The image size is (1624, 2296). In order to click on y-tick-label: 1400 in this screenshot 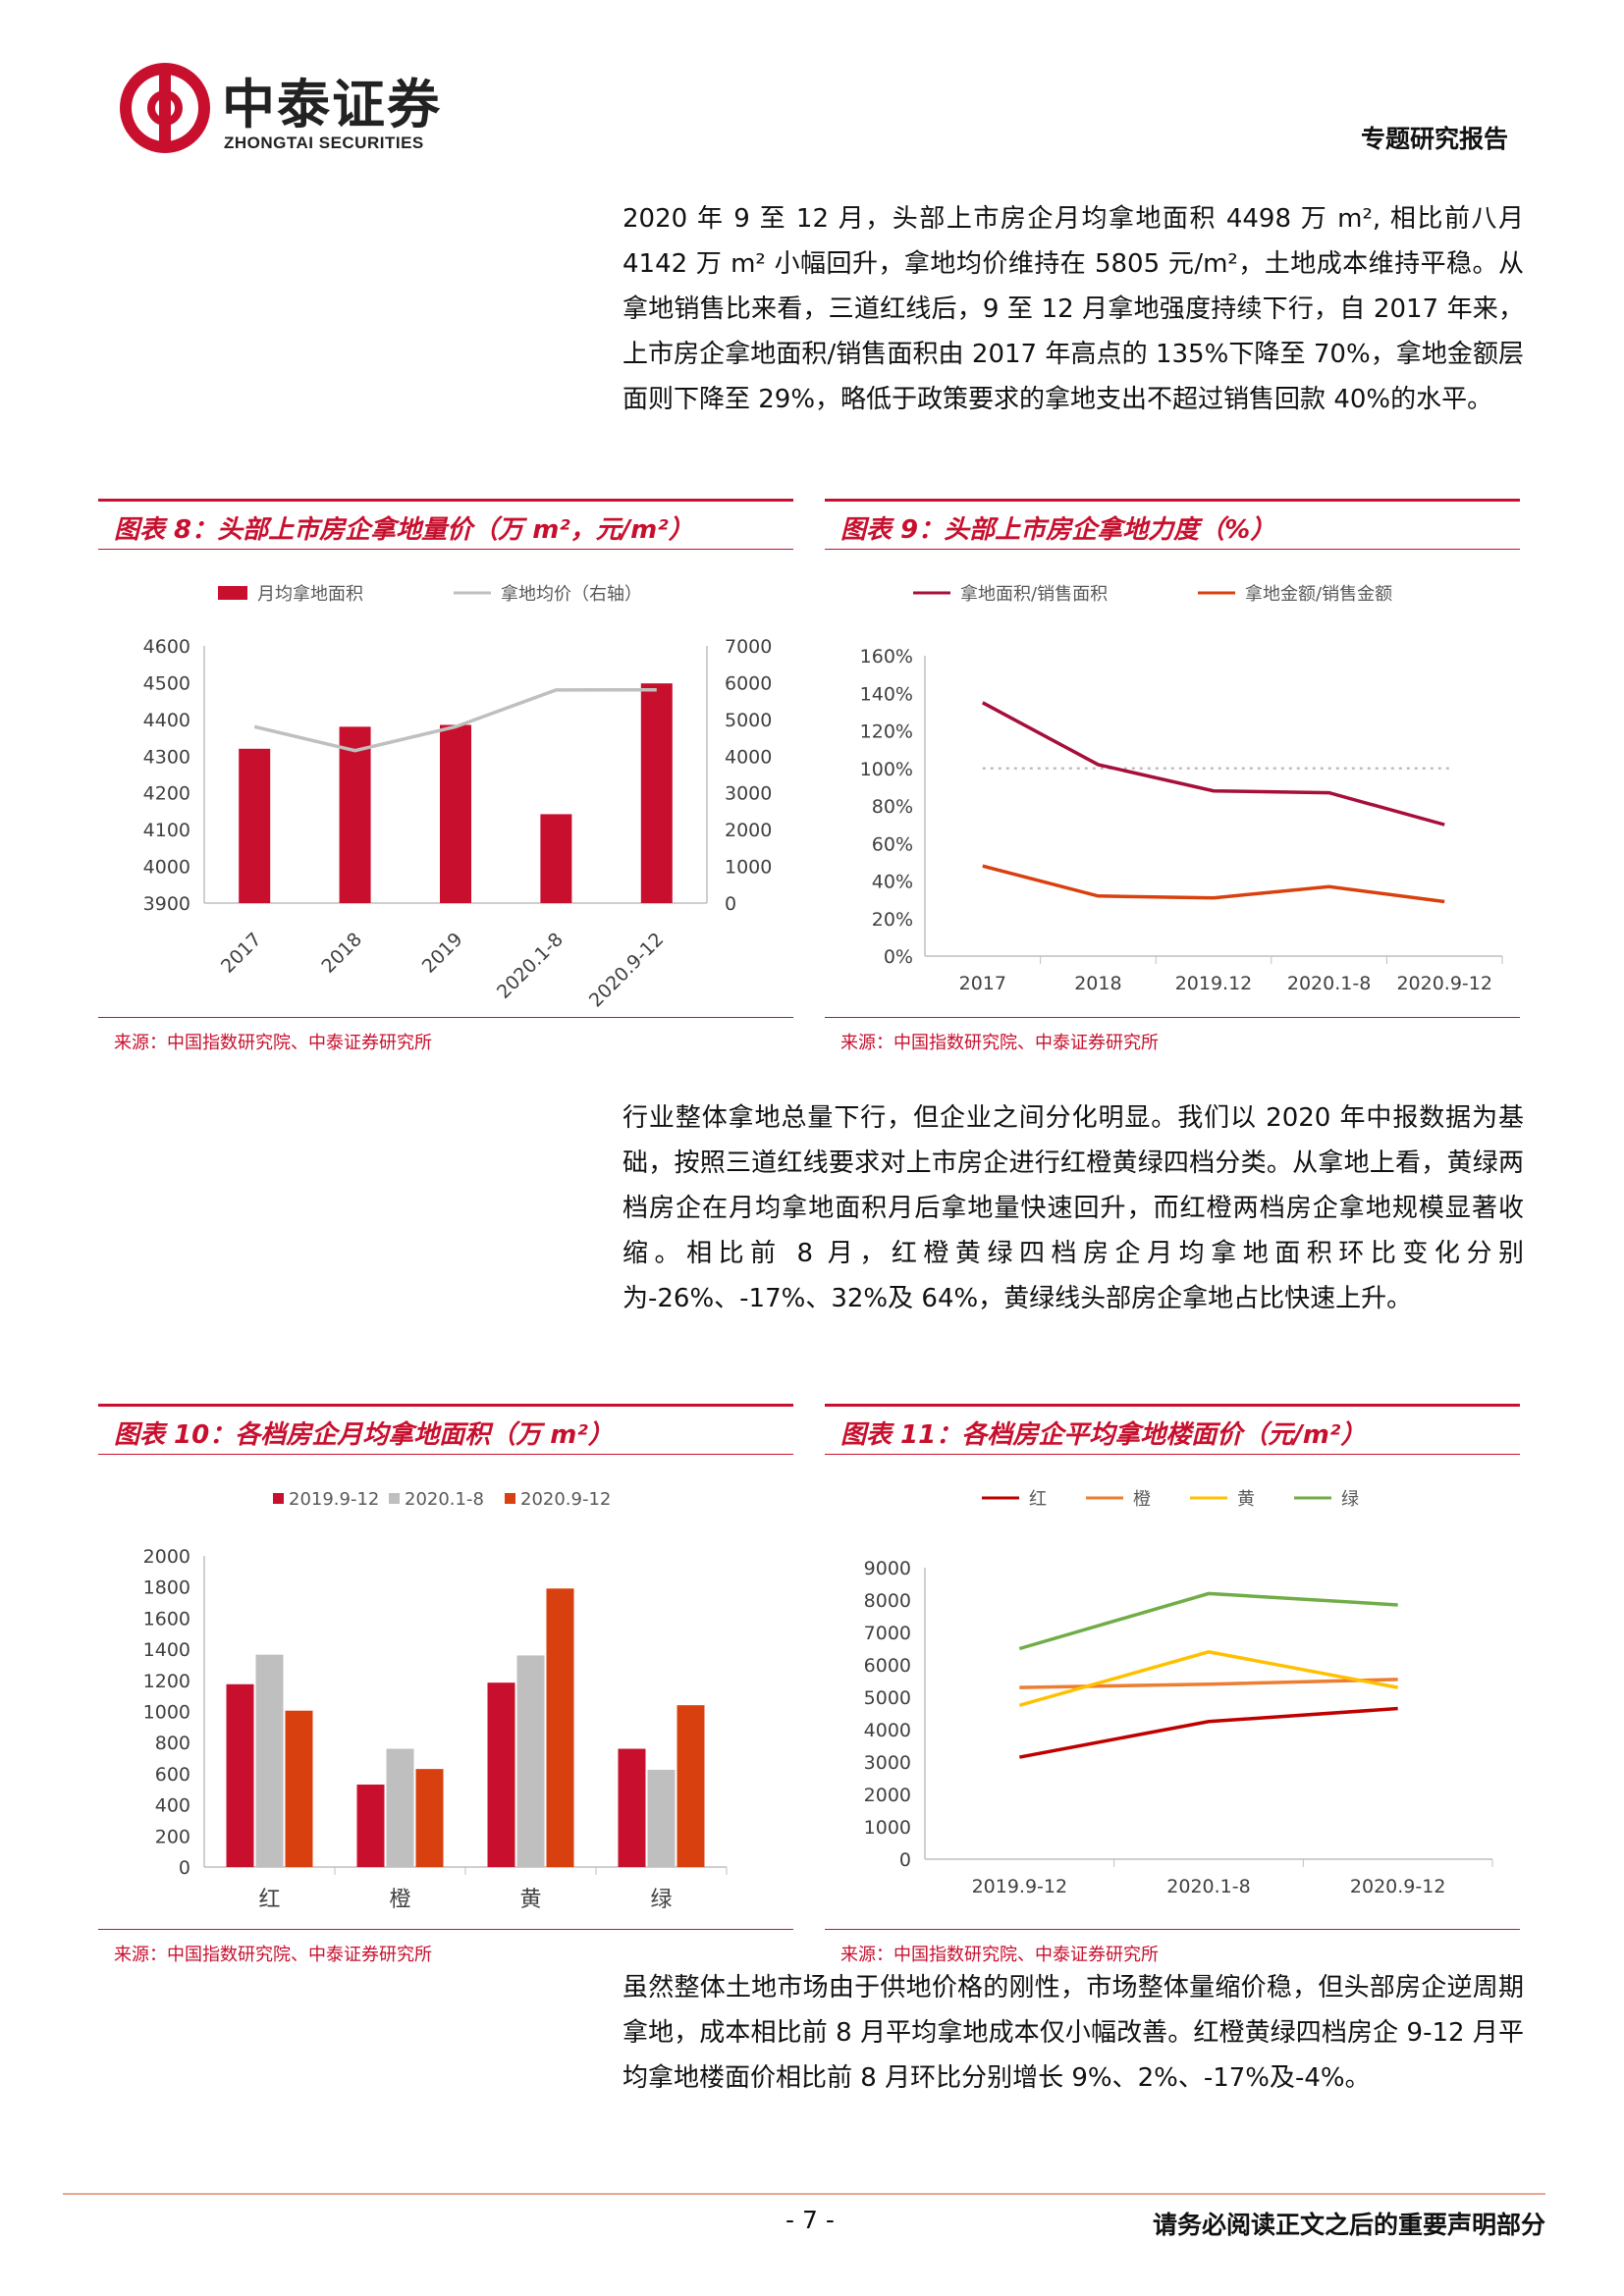, I will do `click(166, 1650)`.